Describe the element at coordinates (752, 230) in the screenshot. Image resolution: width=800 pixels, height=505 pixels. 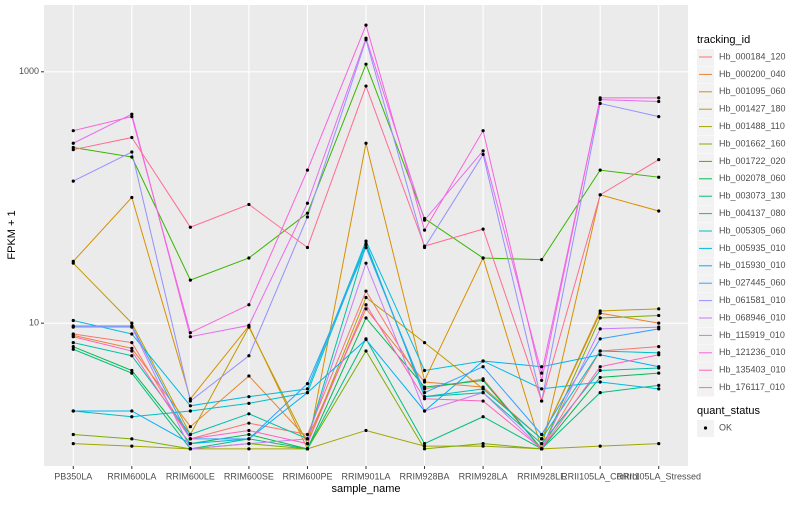
I see `legend-label: Hb_005305_060` at that location.